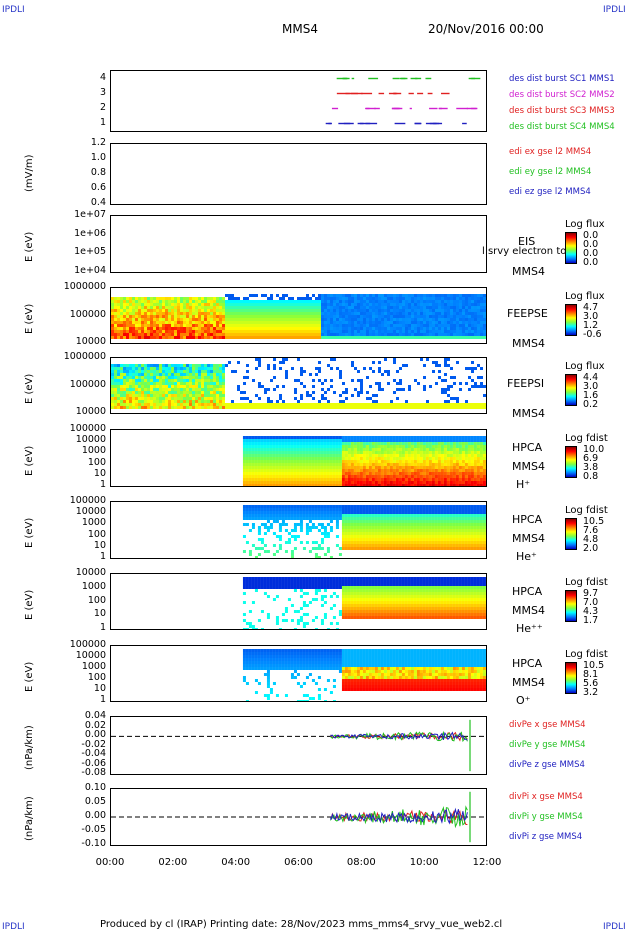  I want to click on x-tick-label: 08:00, so click(361, 862).